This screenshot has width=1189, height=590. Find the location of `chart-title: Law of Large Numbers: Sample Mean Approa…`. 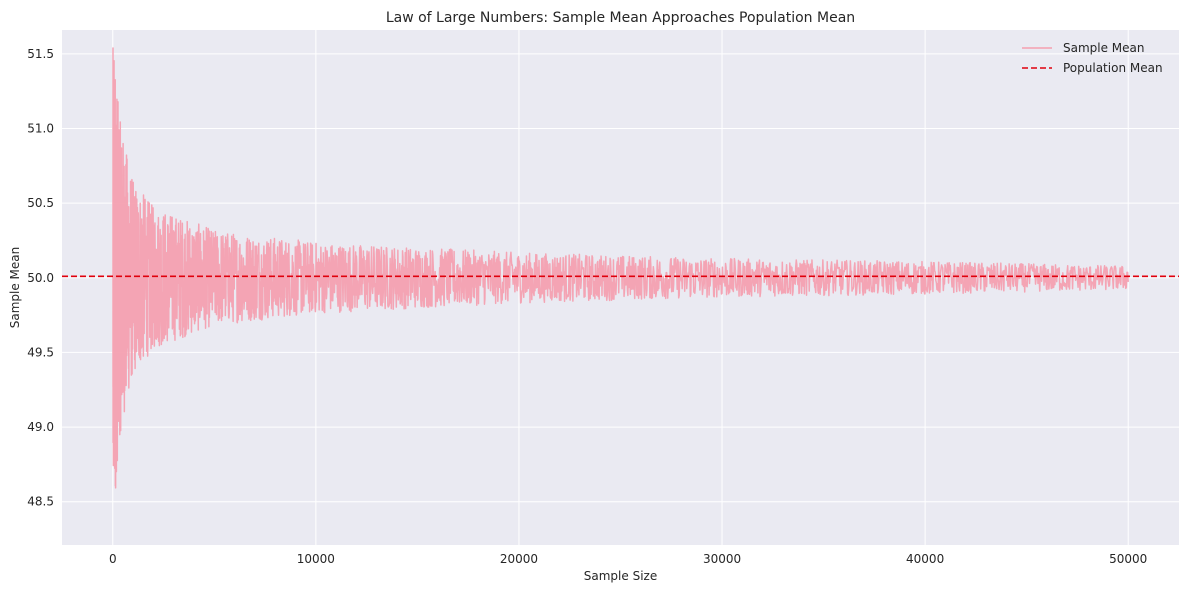

chart-title: Law of Large Numbers: Sample Mean Approa… is located at coordinates (620, 18).